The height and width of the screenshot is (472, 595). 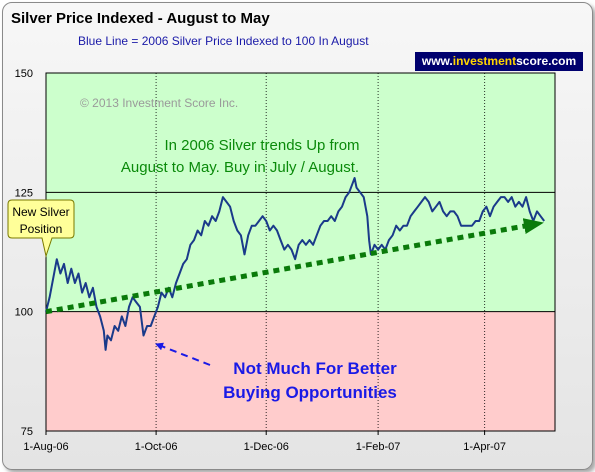 I want to click on badge-suffix: score.com, so click(x=546, y=61).